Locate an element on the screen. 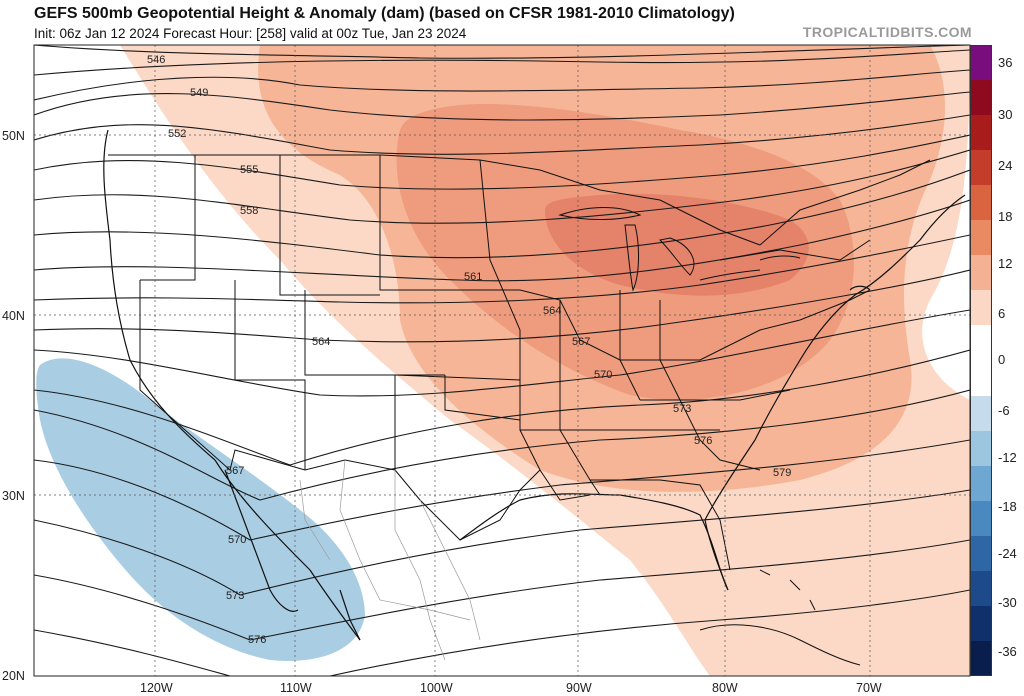 The image size is (1024, 696). colorbar-label: 0 is located at coordinates (1002, 359).